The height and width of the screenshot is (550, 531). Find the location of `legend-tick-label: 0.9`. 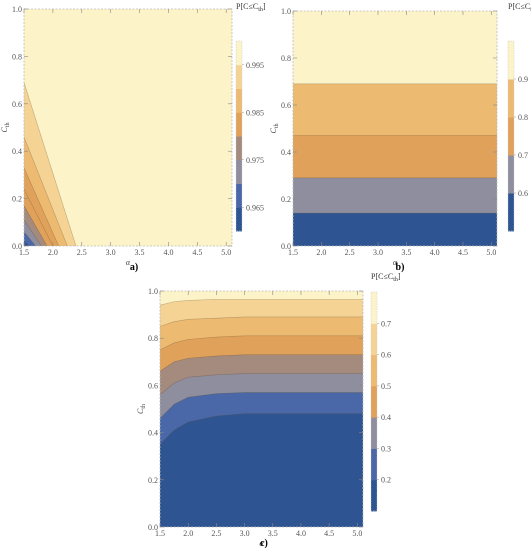

legend-tick-label: 0.9 is located at coordinates (523, 79).